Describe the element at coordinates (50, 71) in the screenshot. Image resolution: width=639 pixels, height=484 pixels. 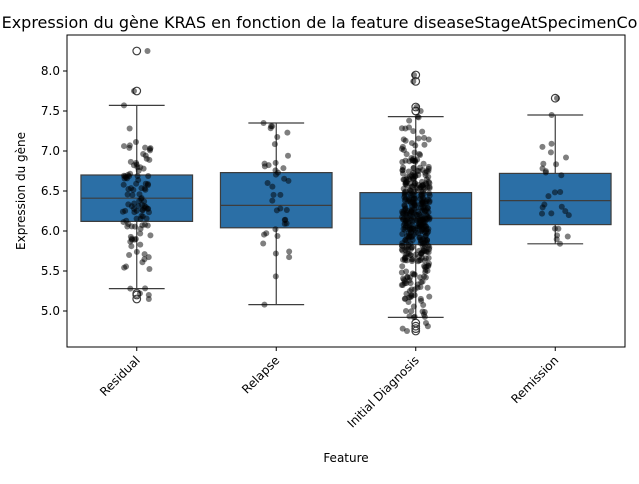
I see `y-tick-label: 8.0` at that location.